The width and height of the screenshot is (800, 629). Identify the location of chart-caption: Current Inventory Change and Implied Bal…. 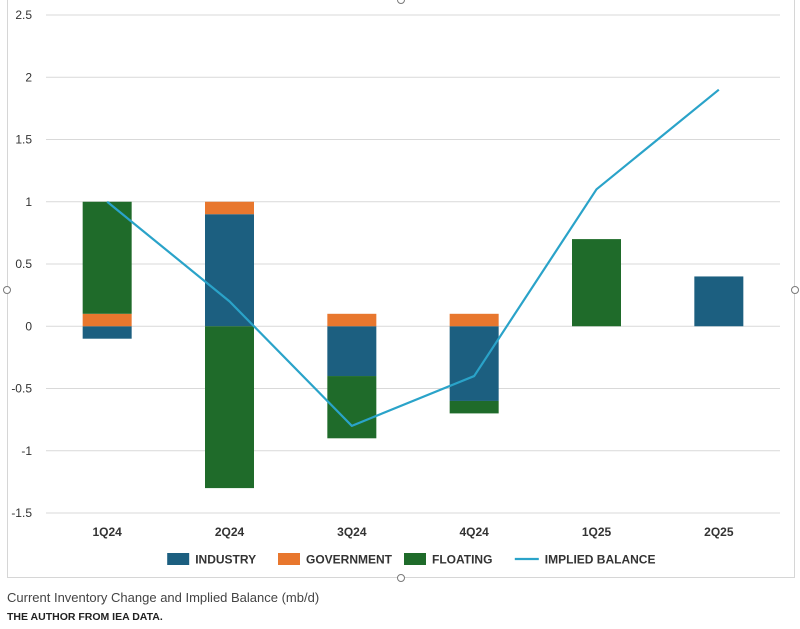
(163, 597).